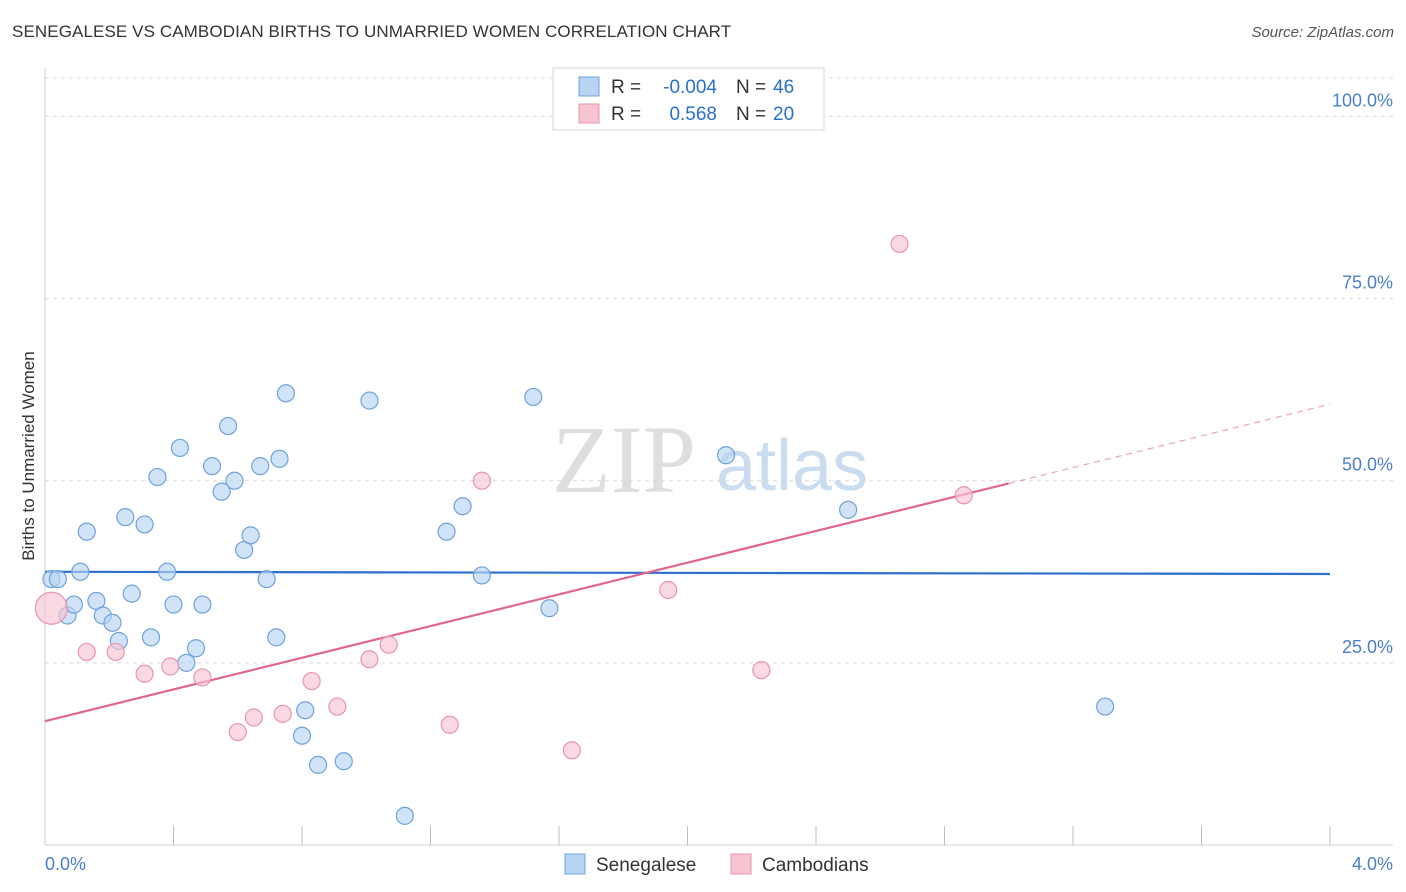 The width and height of the screenshot is (1406, 892). What do you see at coordinates (589, 86) in the screenshot?
I see `legend-swatch-senegalese` at bounding box center [589, 86].